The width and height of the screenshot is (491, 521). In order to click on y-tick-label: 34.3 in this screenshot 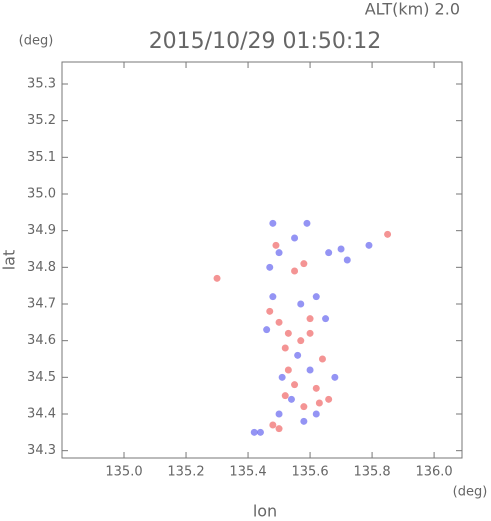, I will do `click(41, 450)`.